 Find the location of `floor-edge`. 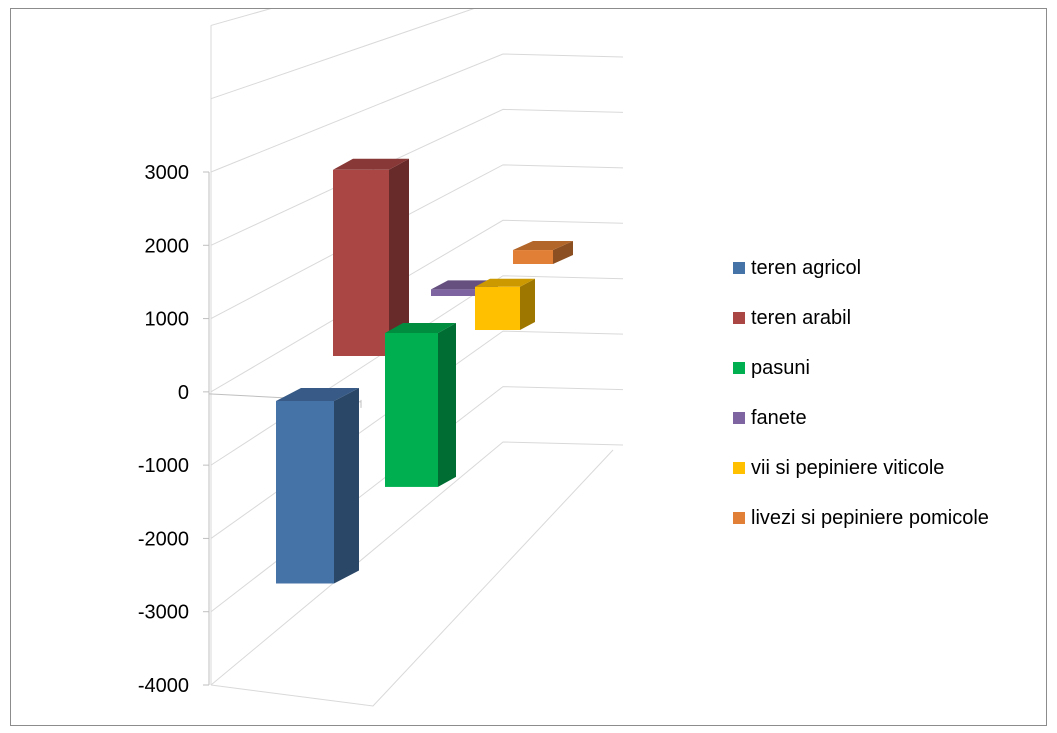

floor-edge is located at coordinates (412, 578).